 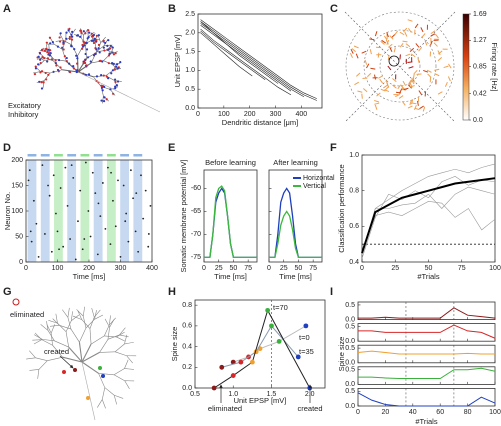 What do you see at coordinates (280, 307) in the screenshot?
I see `series-label: t=70` at bounding box center [280, 307].